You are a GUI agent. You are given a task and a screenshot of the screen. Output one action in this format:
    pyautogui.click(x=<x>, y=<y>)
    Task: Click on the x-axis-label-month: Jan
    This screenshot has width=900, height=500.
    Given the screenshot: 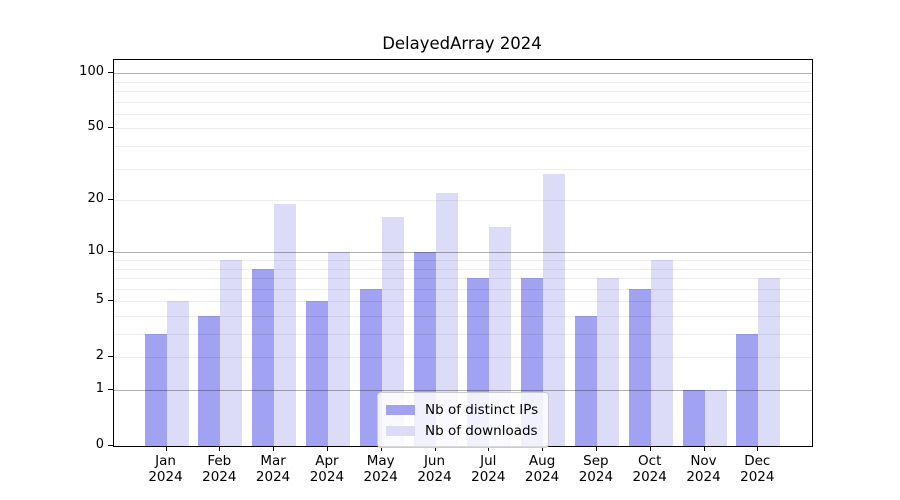 What is the action you would take?
    pyautogui.click(x=165, y=461)
    